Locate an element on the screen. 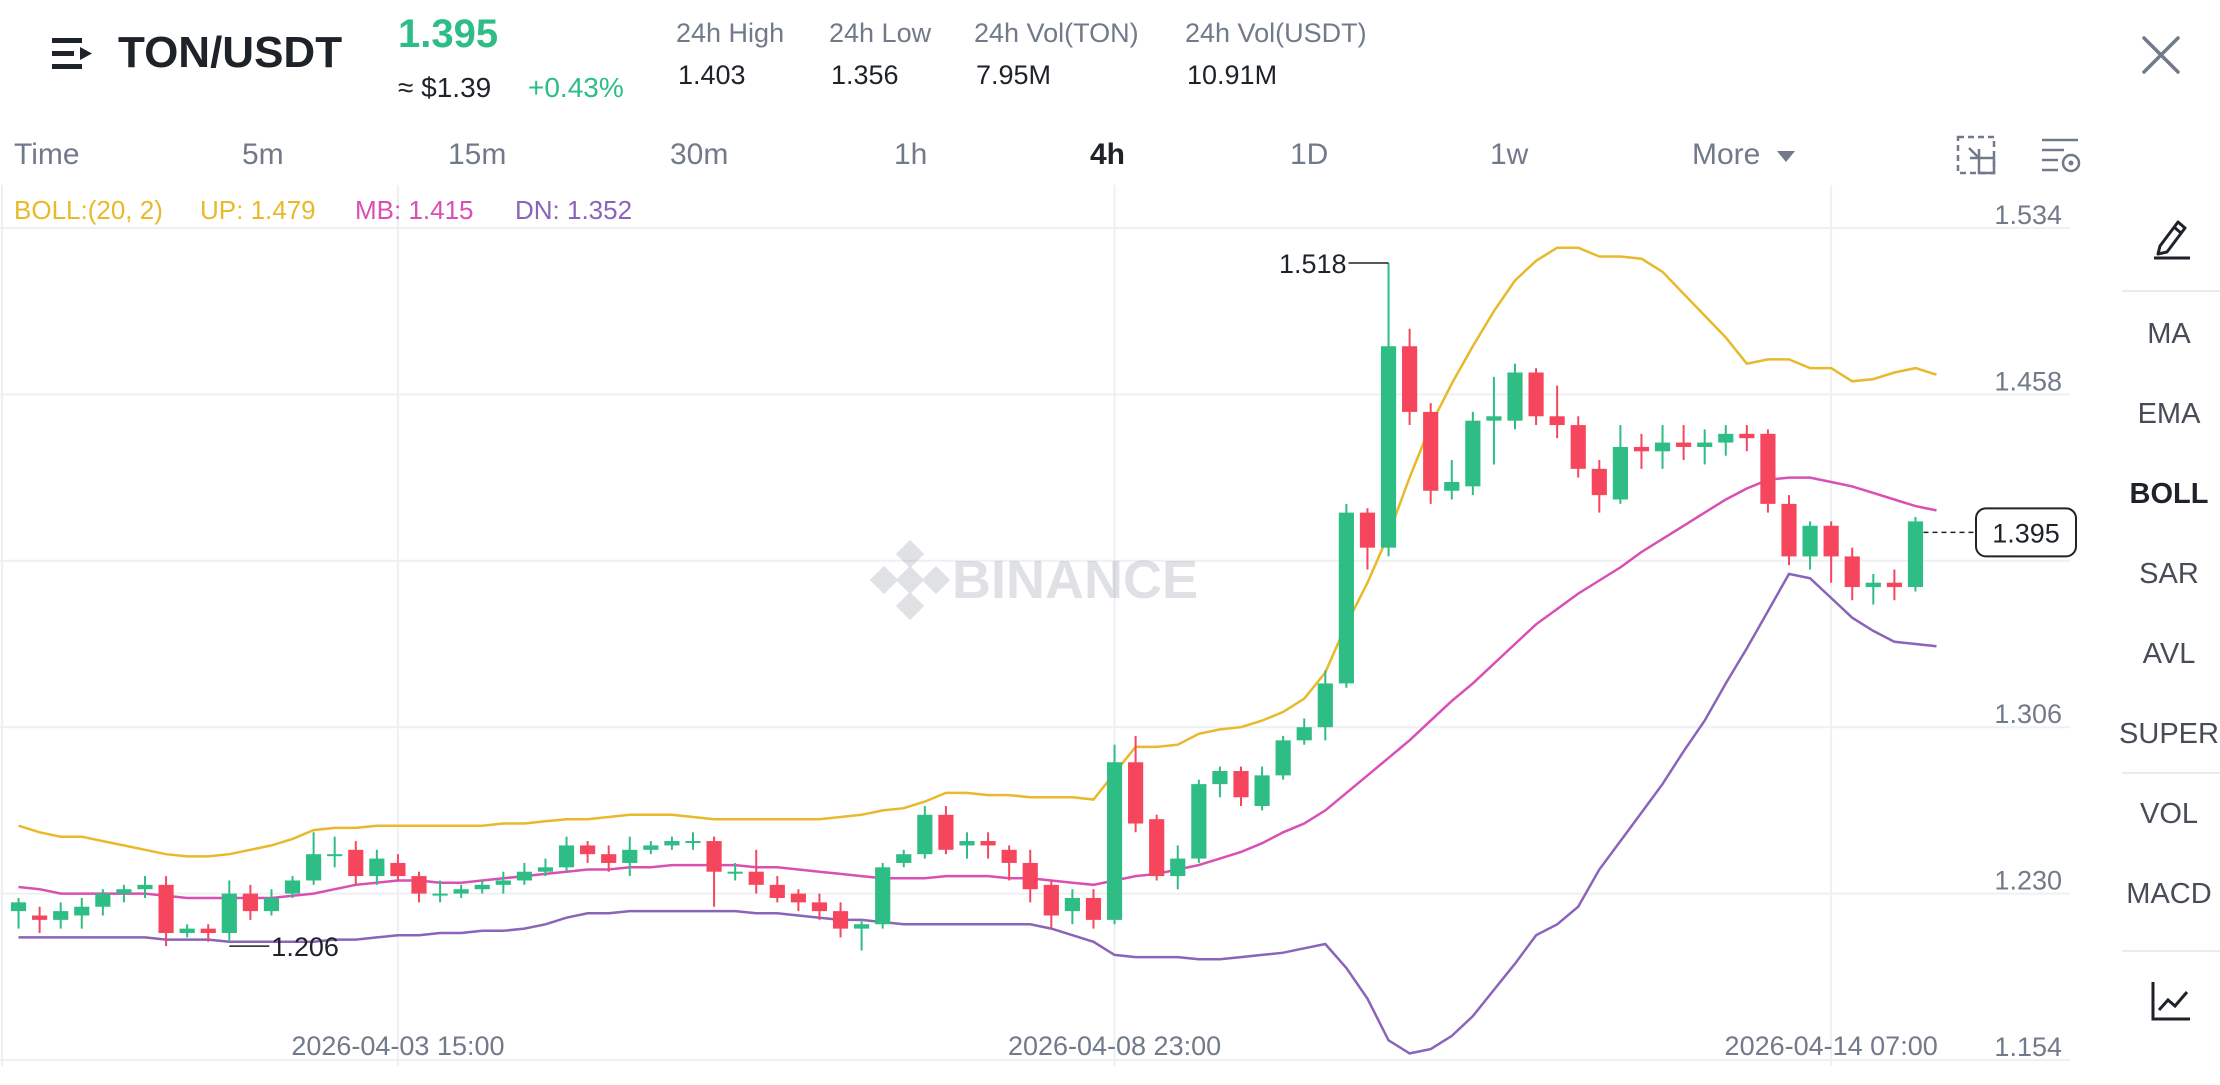 Image resolution: width=2220 pixels, height=1085 pixels. fullscreen-icon is located at coordinates (1976, 155).